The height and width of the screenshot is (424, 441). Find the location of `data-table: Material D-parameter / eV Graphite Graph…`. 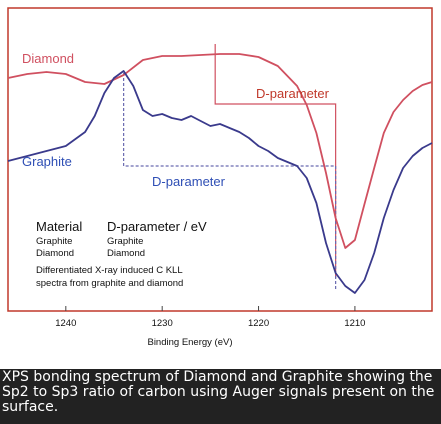

data-table: Material D-parameter / eV Graphite Graph… is located at coordinates (121, 254).